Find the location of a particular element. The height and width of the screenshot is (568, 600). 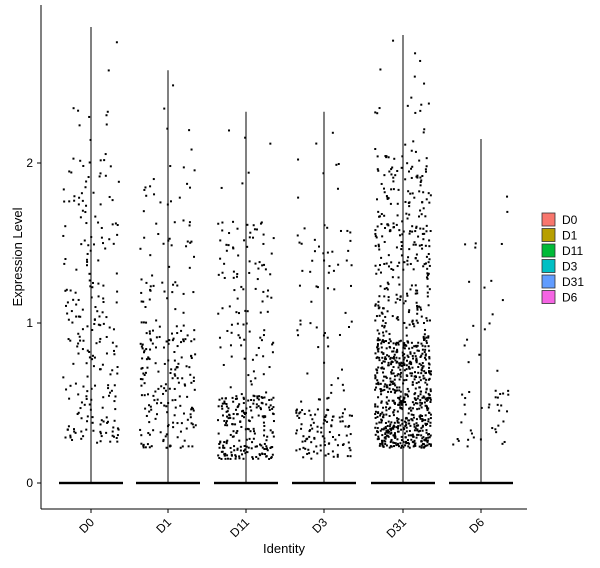

legend-swatch-D31 is located at coordinates (548, 281).